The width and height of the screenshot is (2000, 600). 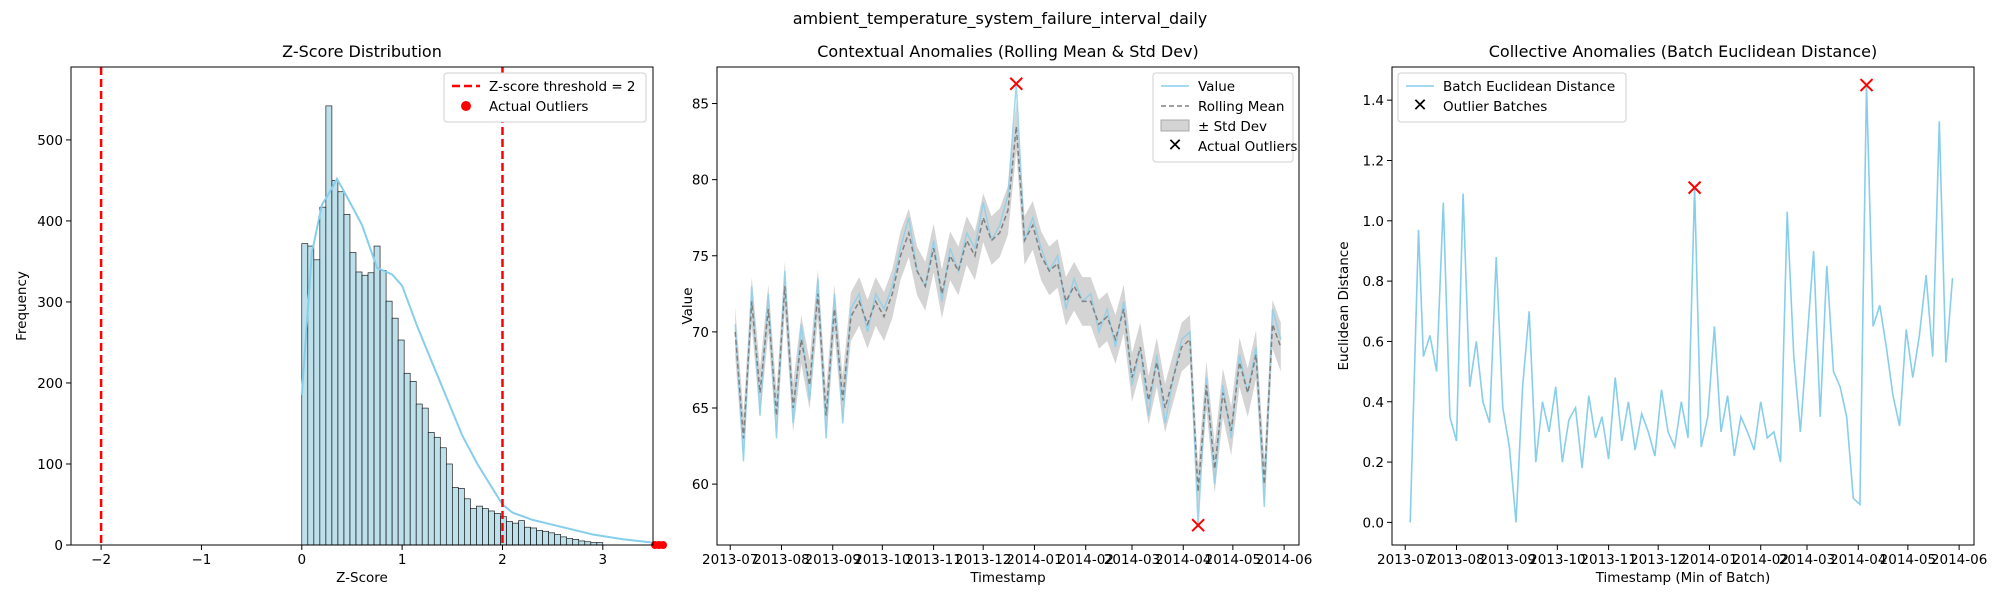 I want to click on p2-xtick-label: 2013-12, so click(x=983, y=560).